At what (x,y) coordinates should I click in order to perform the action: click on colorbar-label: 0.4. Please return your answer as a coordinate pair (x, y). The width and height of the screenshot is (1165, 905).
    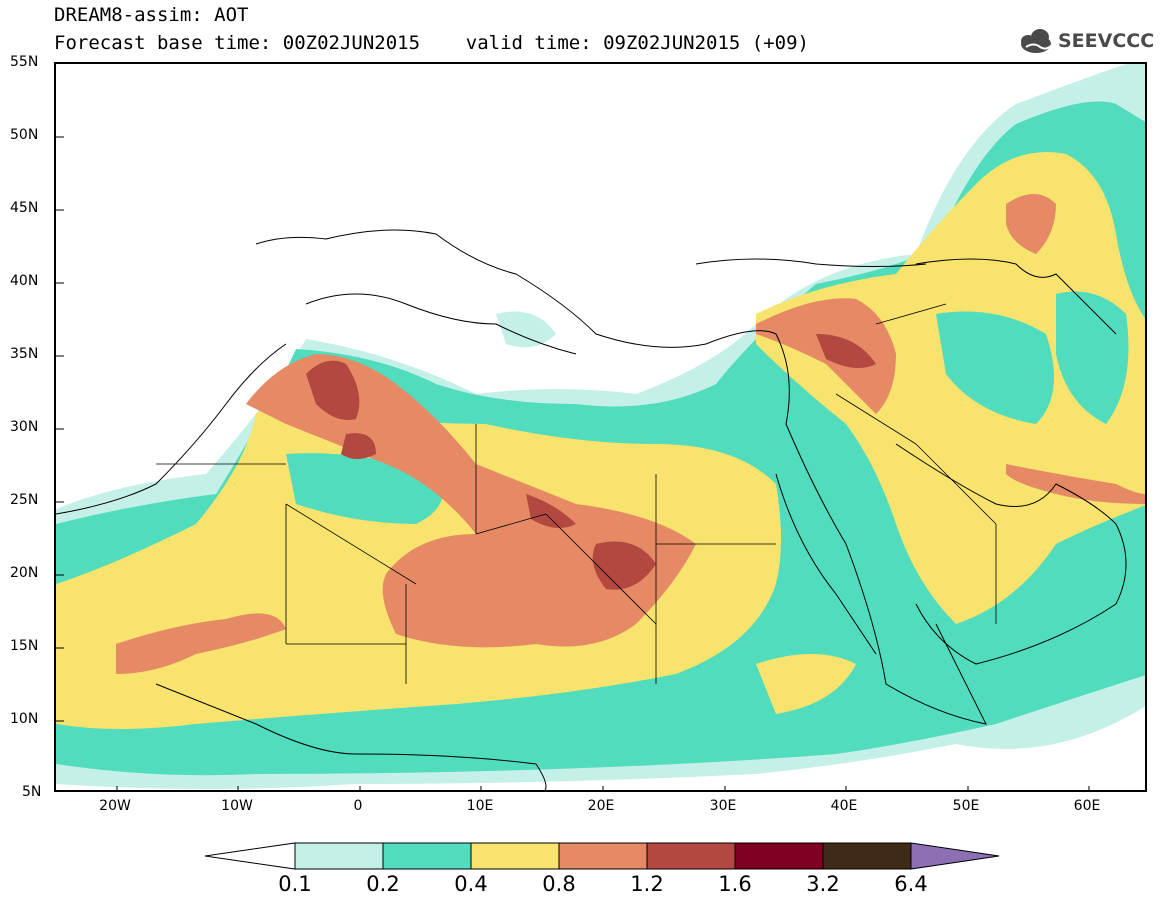
    Looking at the image, I should click on (471, 884).